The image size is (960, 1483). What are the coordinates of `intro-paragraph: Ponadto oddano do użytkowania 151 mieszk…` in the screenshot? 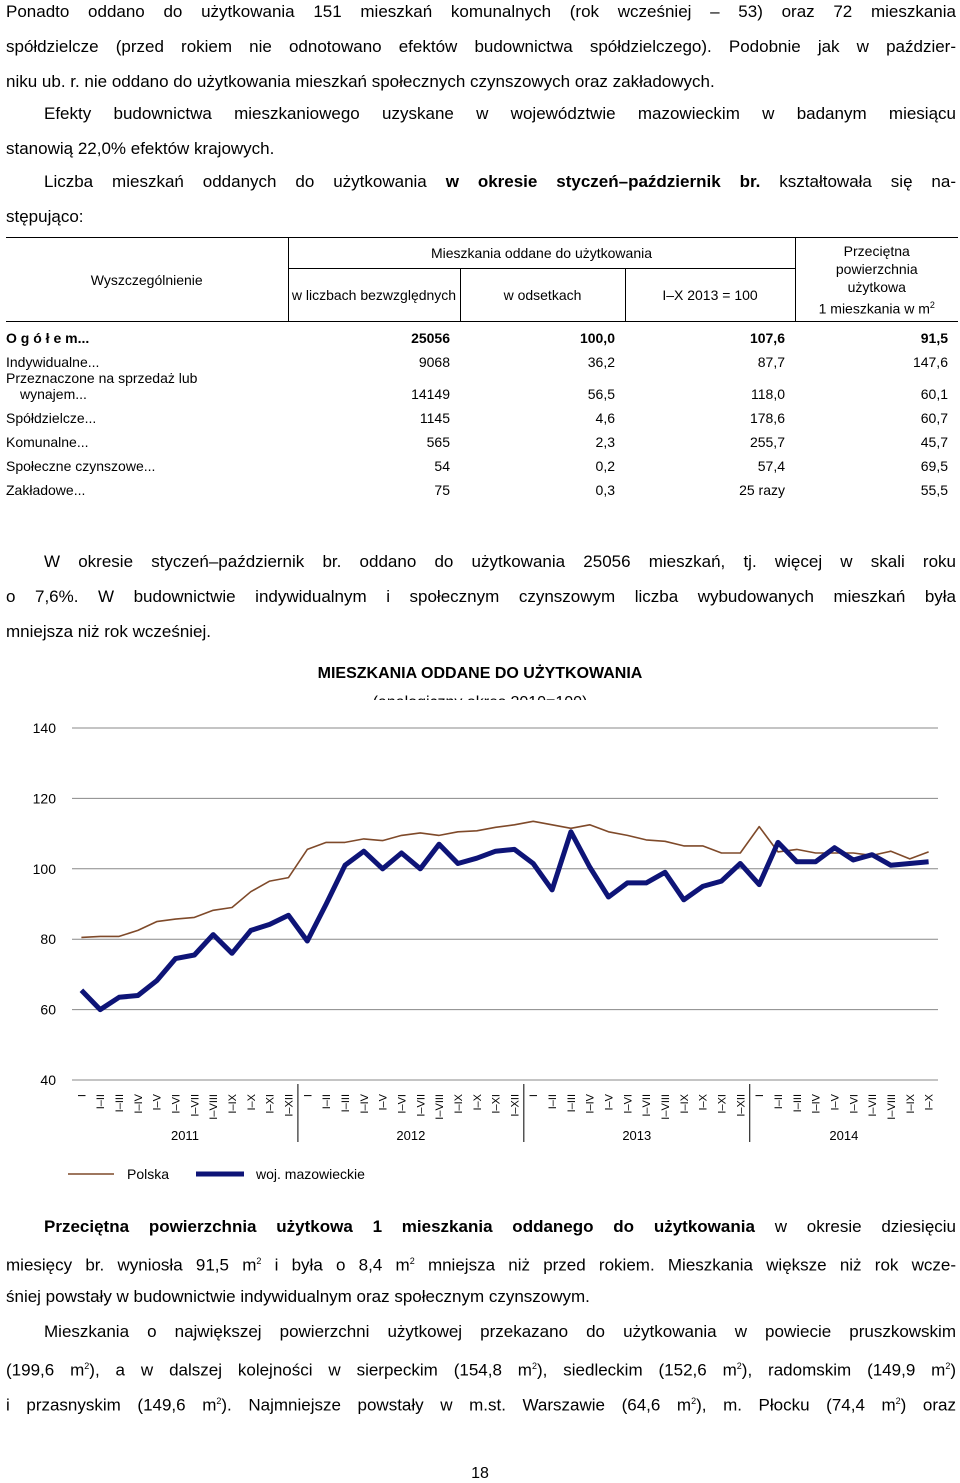 It's located at (481, 49).